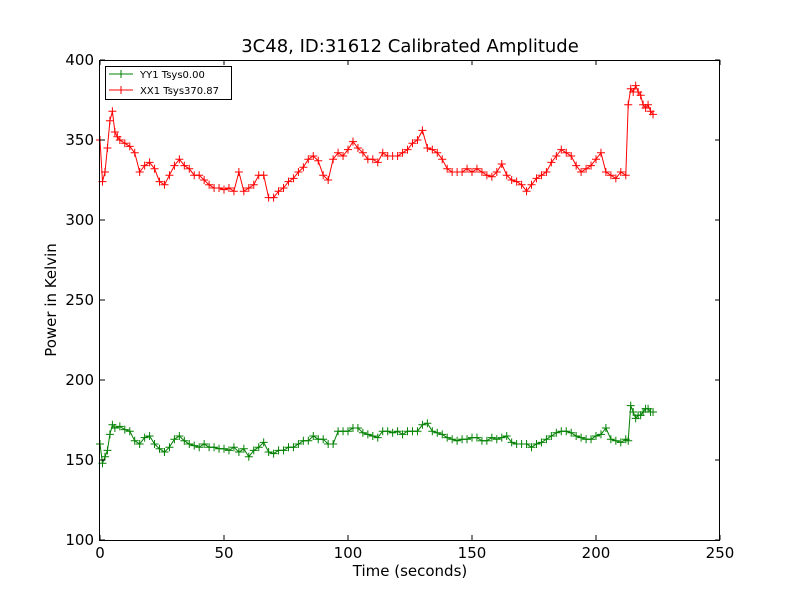 This screenshot has height=600, width=800. Describe the element at coordinates (376, 141) in the screenshot. I see `series-line` at that location.